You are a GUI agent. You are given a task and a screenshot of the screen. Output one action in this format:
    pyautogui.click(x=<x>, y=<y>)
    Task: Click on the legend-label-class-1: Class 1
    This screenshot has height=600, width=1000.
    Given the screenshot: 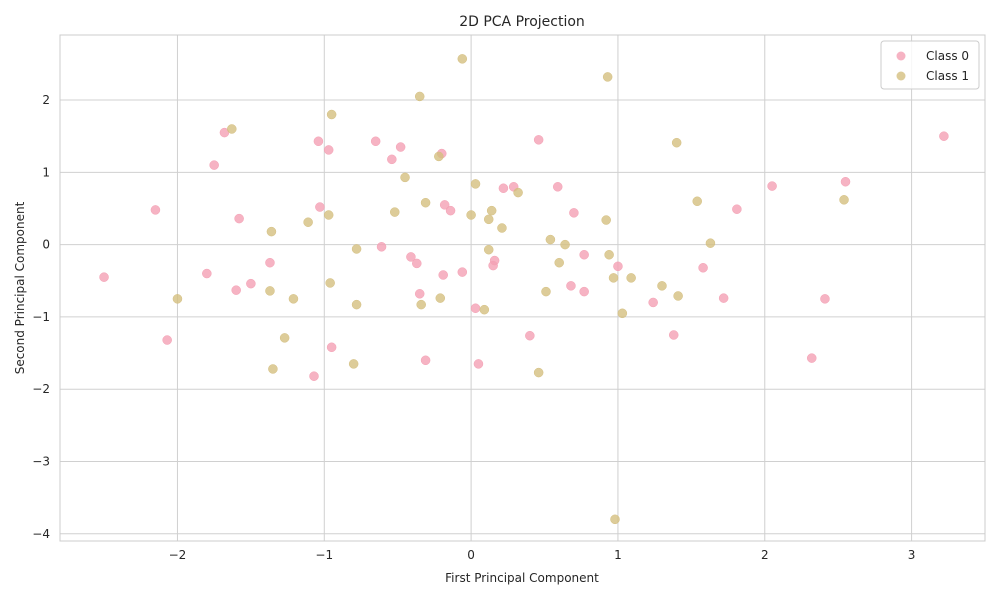 What is the action you would take?
    pyautogui.click(x=947, y=76)
    